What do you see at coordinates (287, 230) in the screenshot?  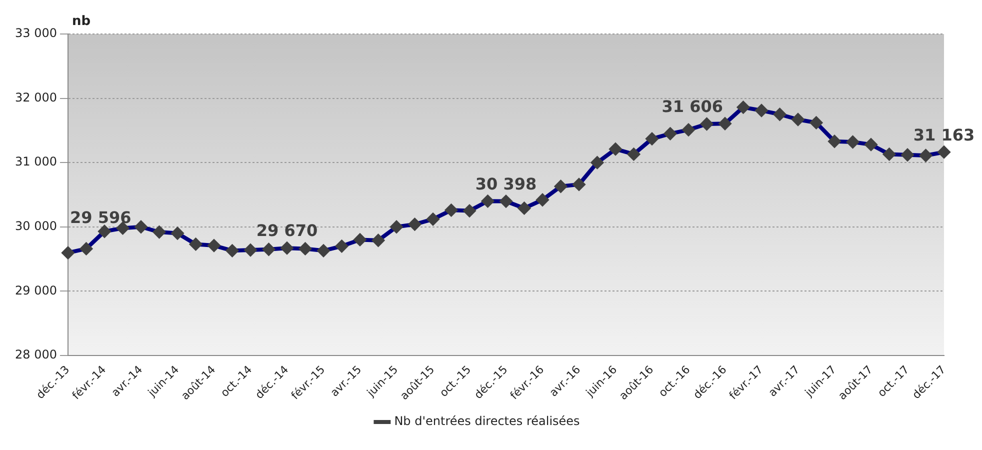 I see `data-label: 29 670` at bounding box center [287, 230].